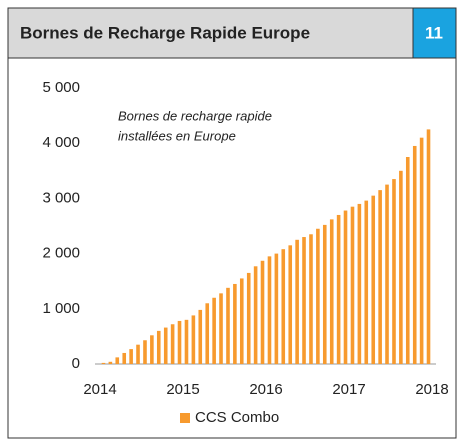  I want to click on badge-panel, so click(434, 33).